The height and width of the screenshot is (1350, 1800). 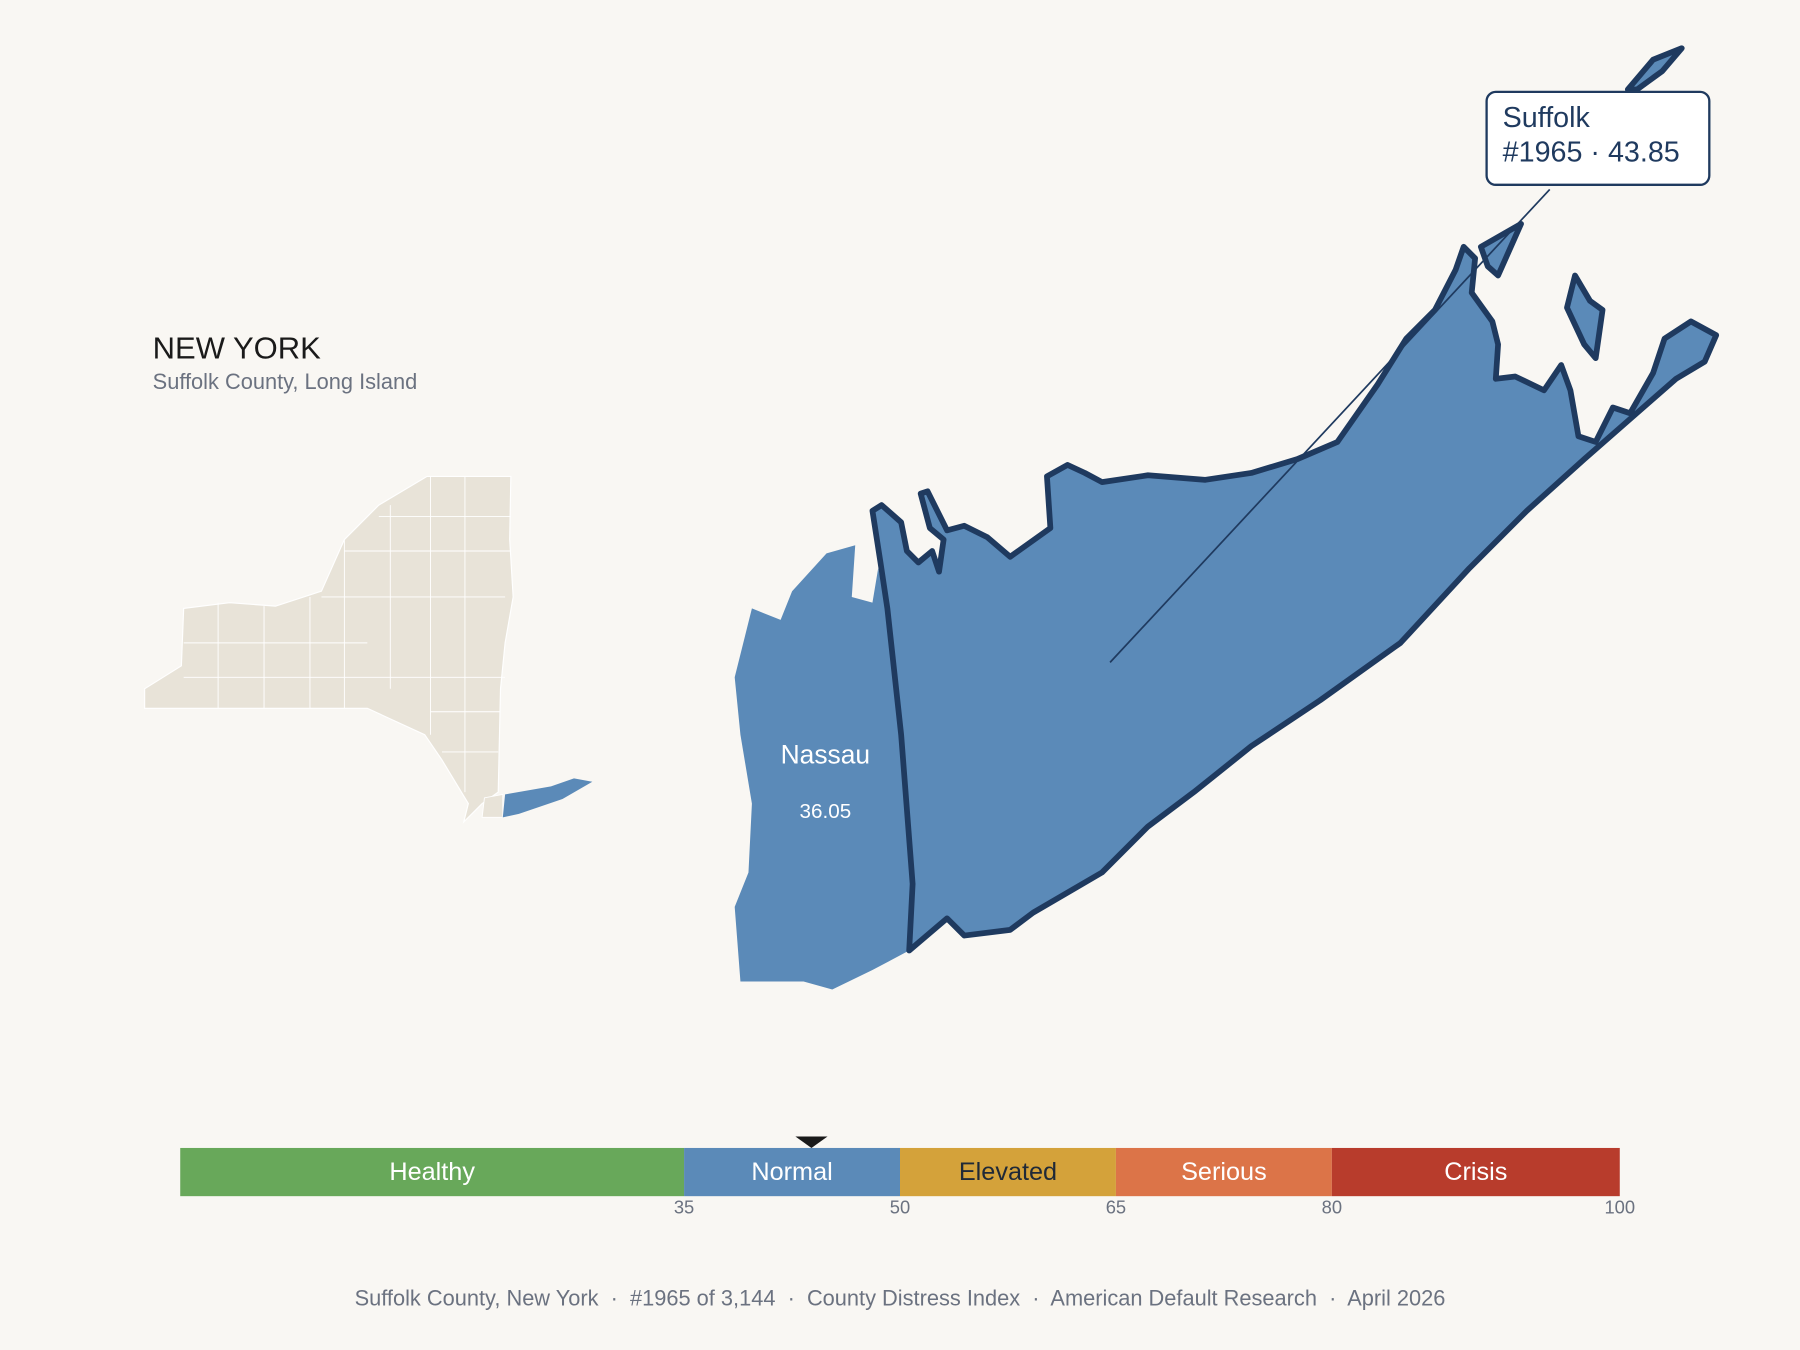 I want to click on band-label: Healthy, so click(x=432, y=1172).